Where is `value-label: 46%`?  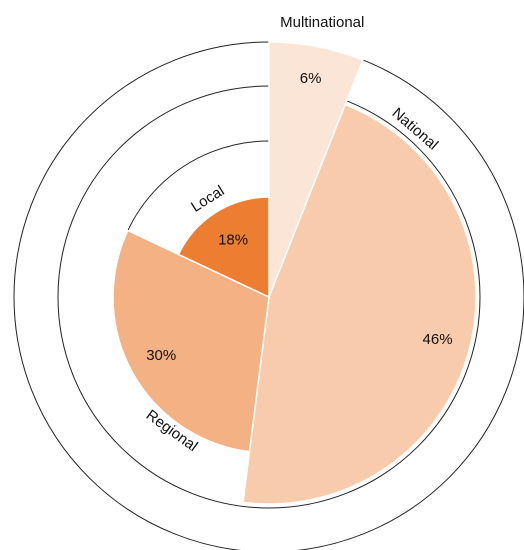 value-label: 46% is located at coordinates (438, 339).